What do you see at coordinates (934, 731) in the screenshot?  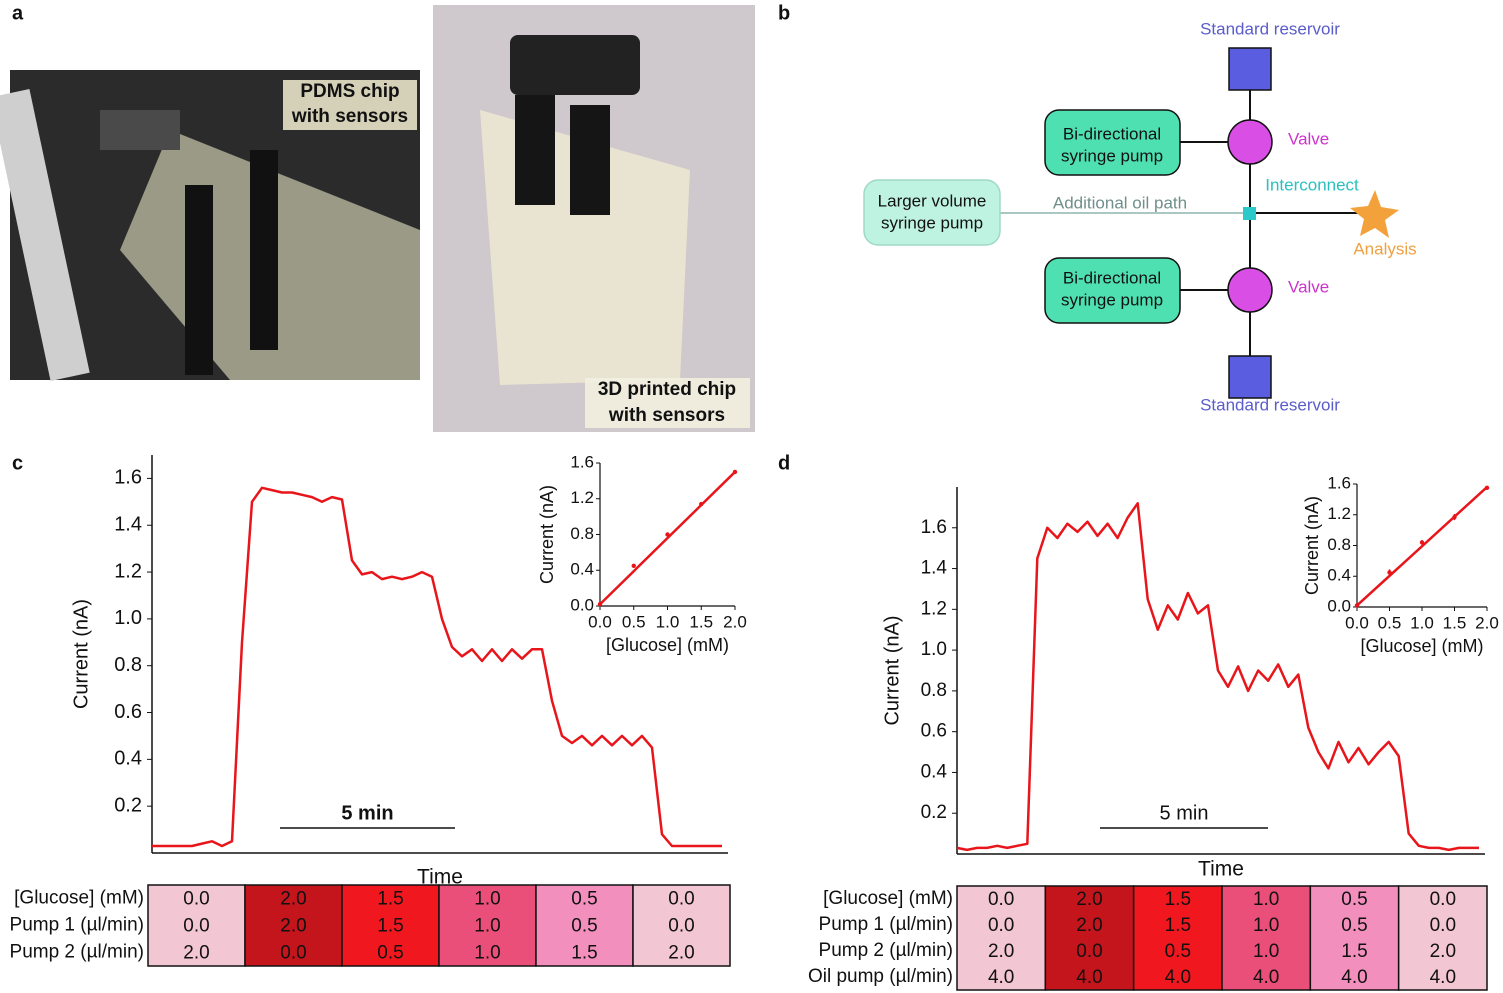 I see `y-tick-label: 0.6` at bounding box center [934, 731].